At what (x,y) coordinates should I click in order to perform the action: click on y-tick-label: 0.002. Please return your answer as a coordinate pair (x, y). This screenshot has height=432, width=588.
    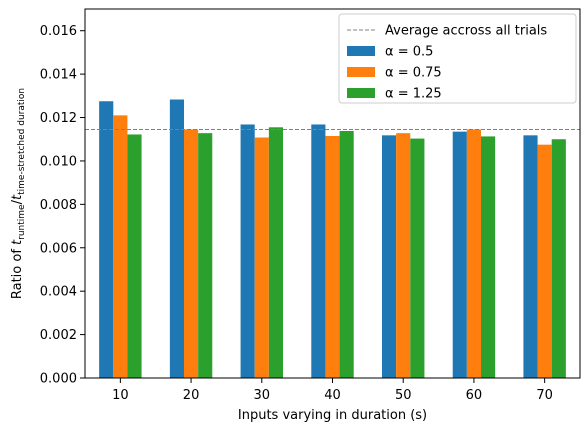
    Looking at the image, I should click on (58, 335).